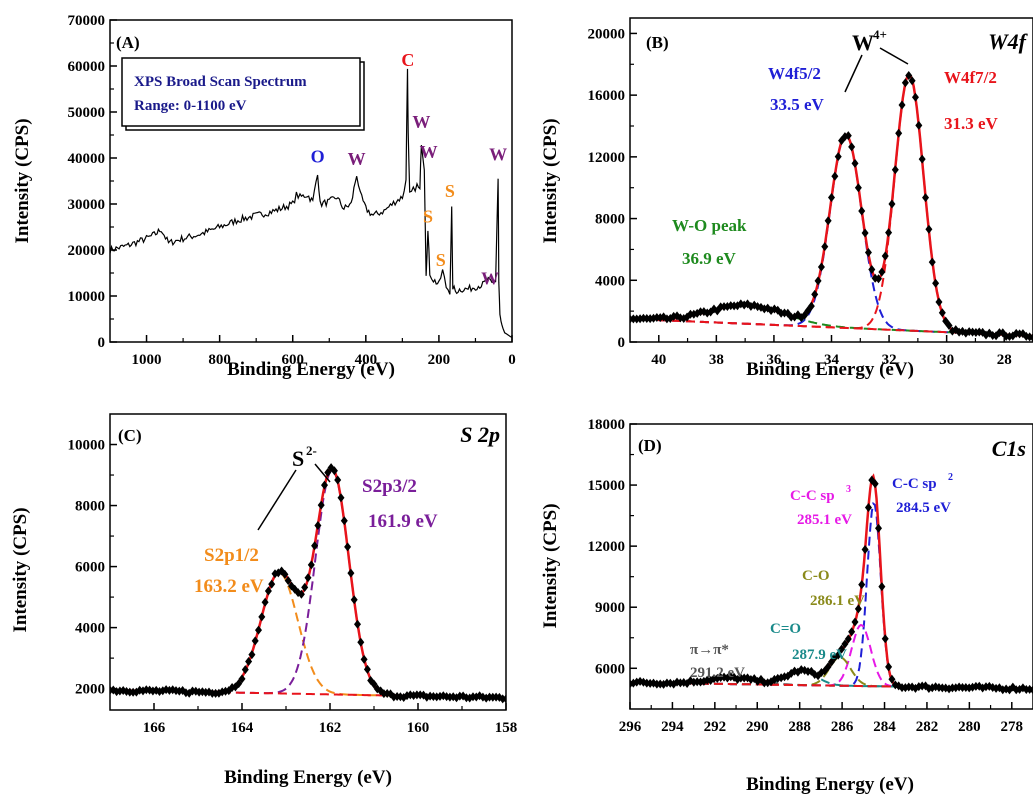  Describe the element at coordinates (130, 435) in the screenshot. I see `panel-c-label: (C)` at that location.